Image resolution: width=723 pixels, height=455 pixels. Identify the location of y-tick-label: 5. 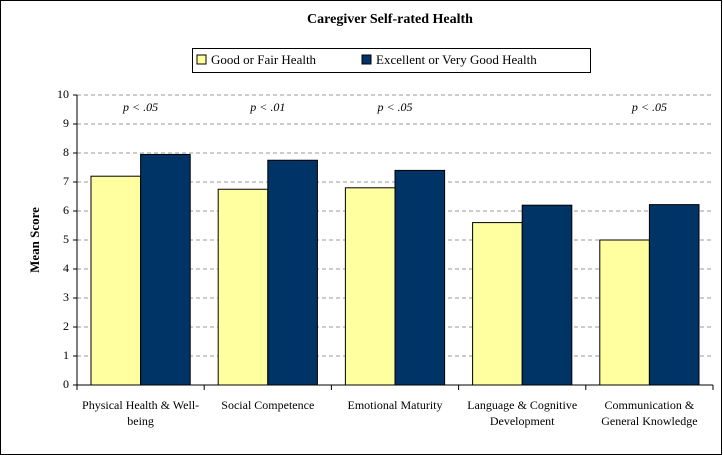
(66, 239).